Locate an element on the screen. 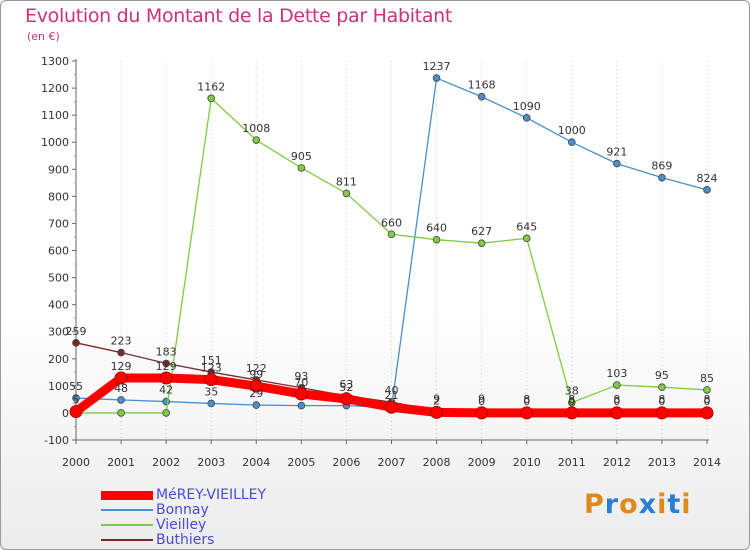 This screenshot has width=750, height=550. y-tick-label: 200 is located at coordinates (58, 359).